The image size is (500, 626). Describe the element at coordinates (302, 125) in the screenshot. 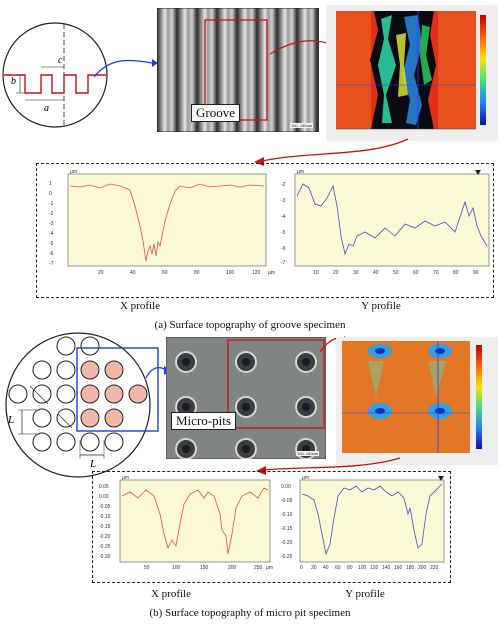

I see `micrograph-scale-groove: 100, 150um` at that location.